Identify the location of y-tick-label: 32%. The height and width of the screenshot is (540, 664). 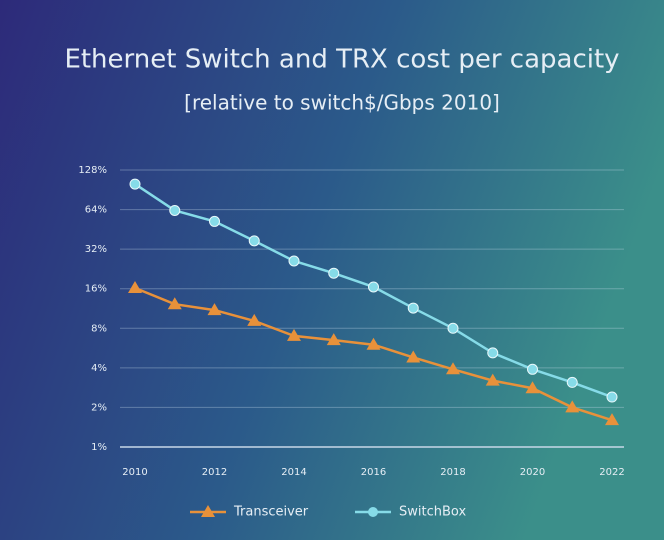
(96, 249).